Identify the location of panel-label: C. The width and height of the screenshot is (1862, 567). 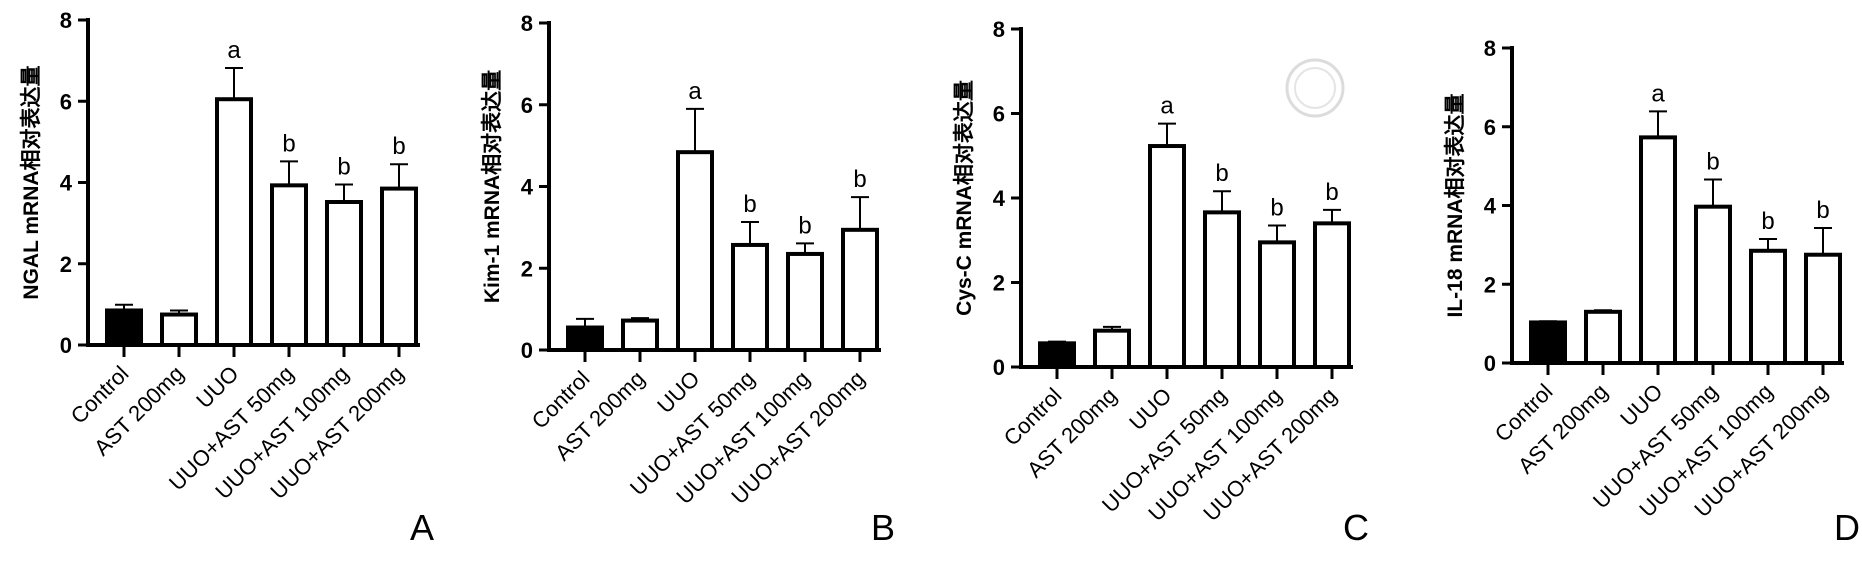
(1356, 527).